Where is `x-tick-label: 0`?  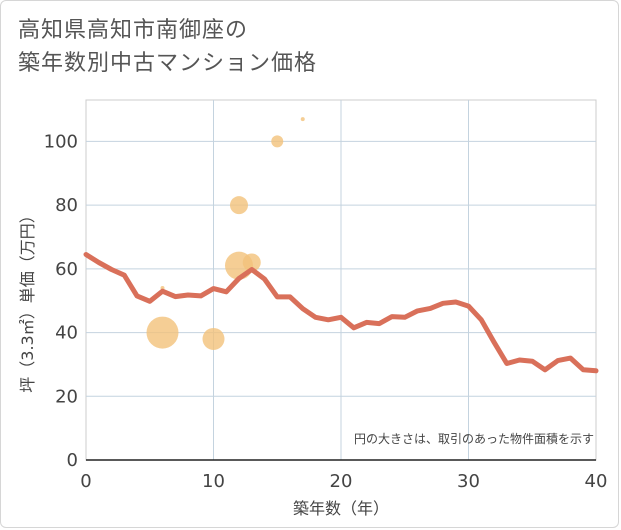
x-tick-label: 0 is located at coordinates (85, 481).